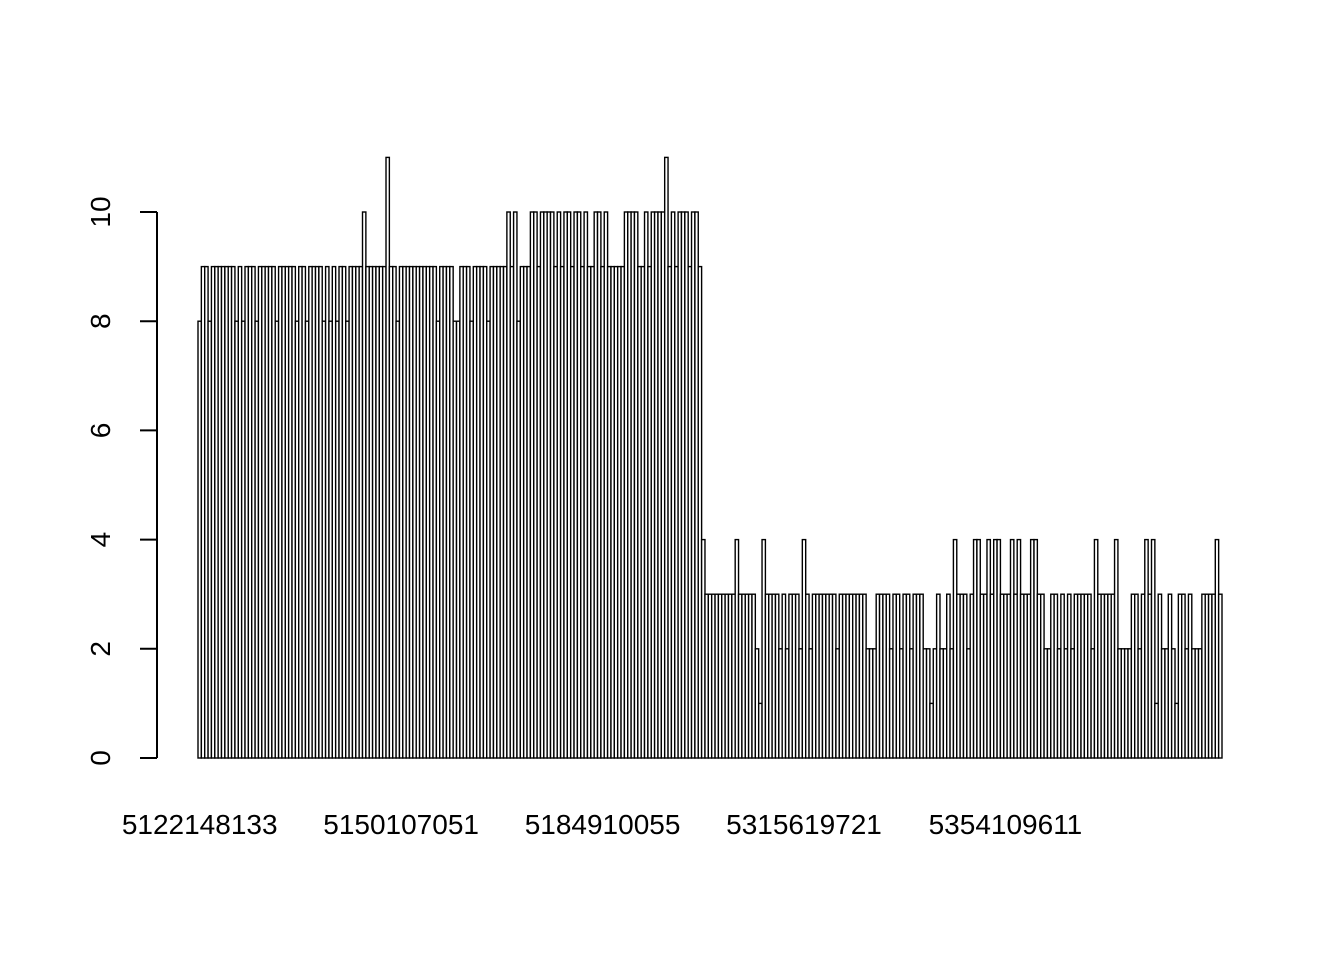 This screenshot has height=960, width=1344. Describe the element at coordinates (100, 758) in the screenshot. I see `y-tick-label: 0` at that location.